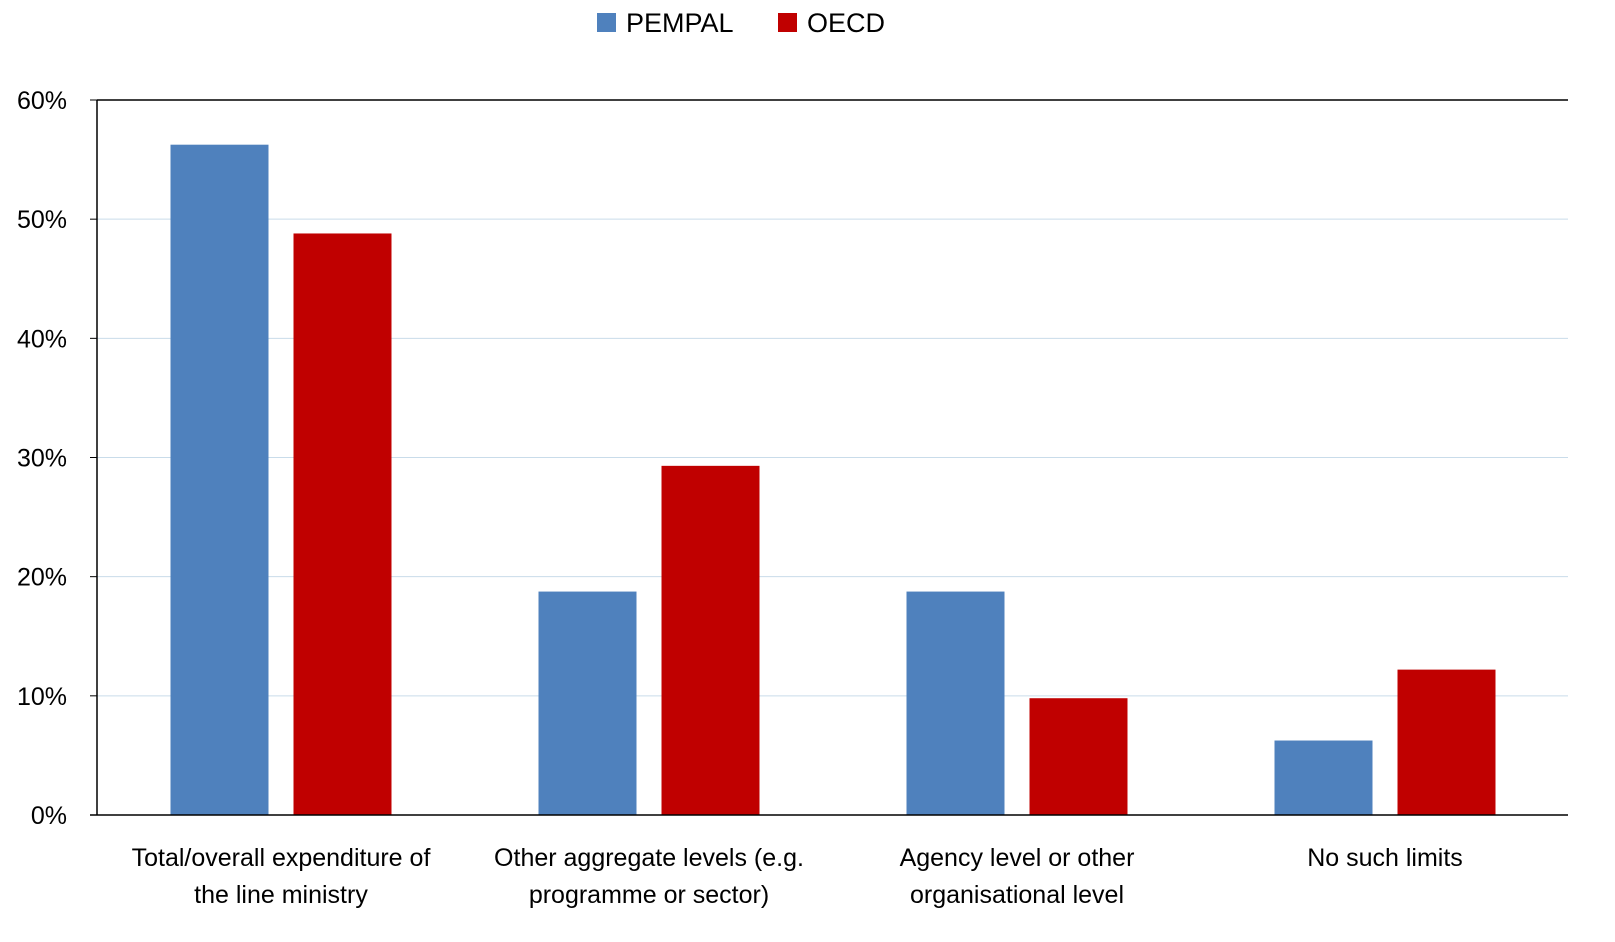 This screenshot has height=942, width=1615. I want to click on y-tick-label: 50%, so click(42, 220).